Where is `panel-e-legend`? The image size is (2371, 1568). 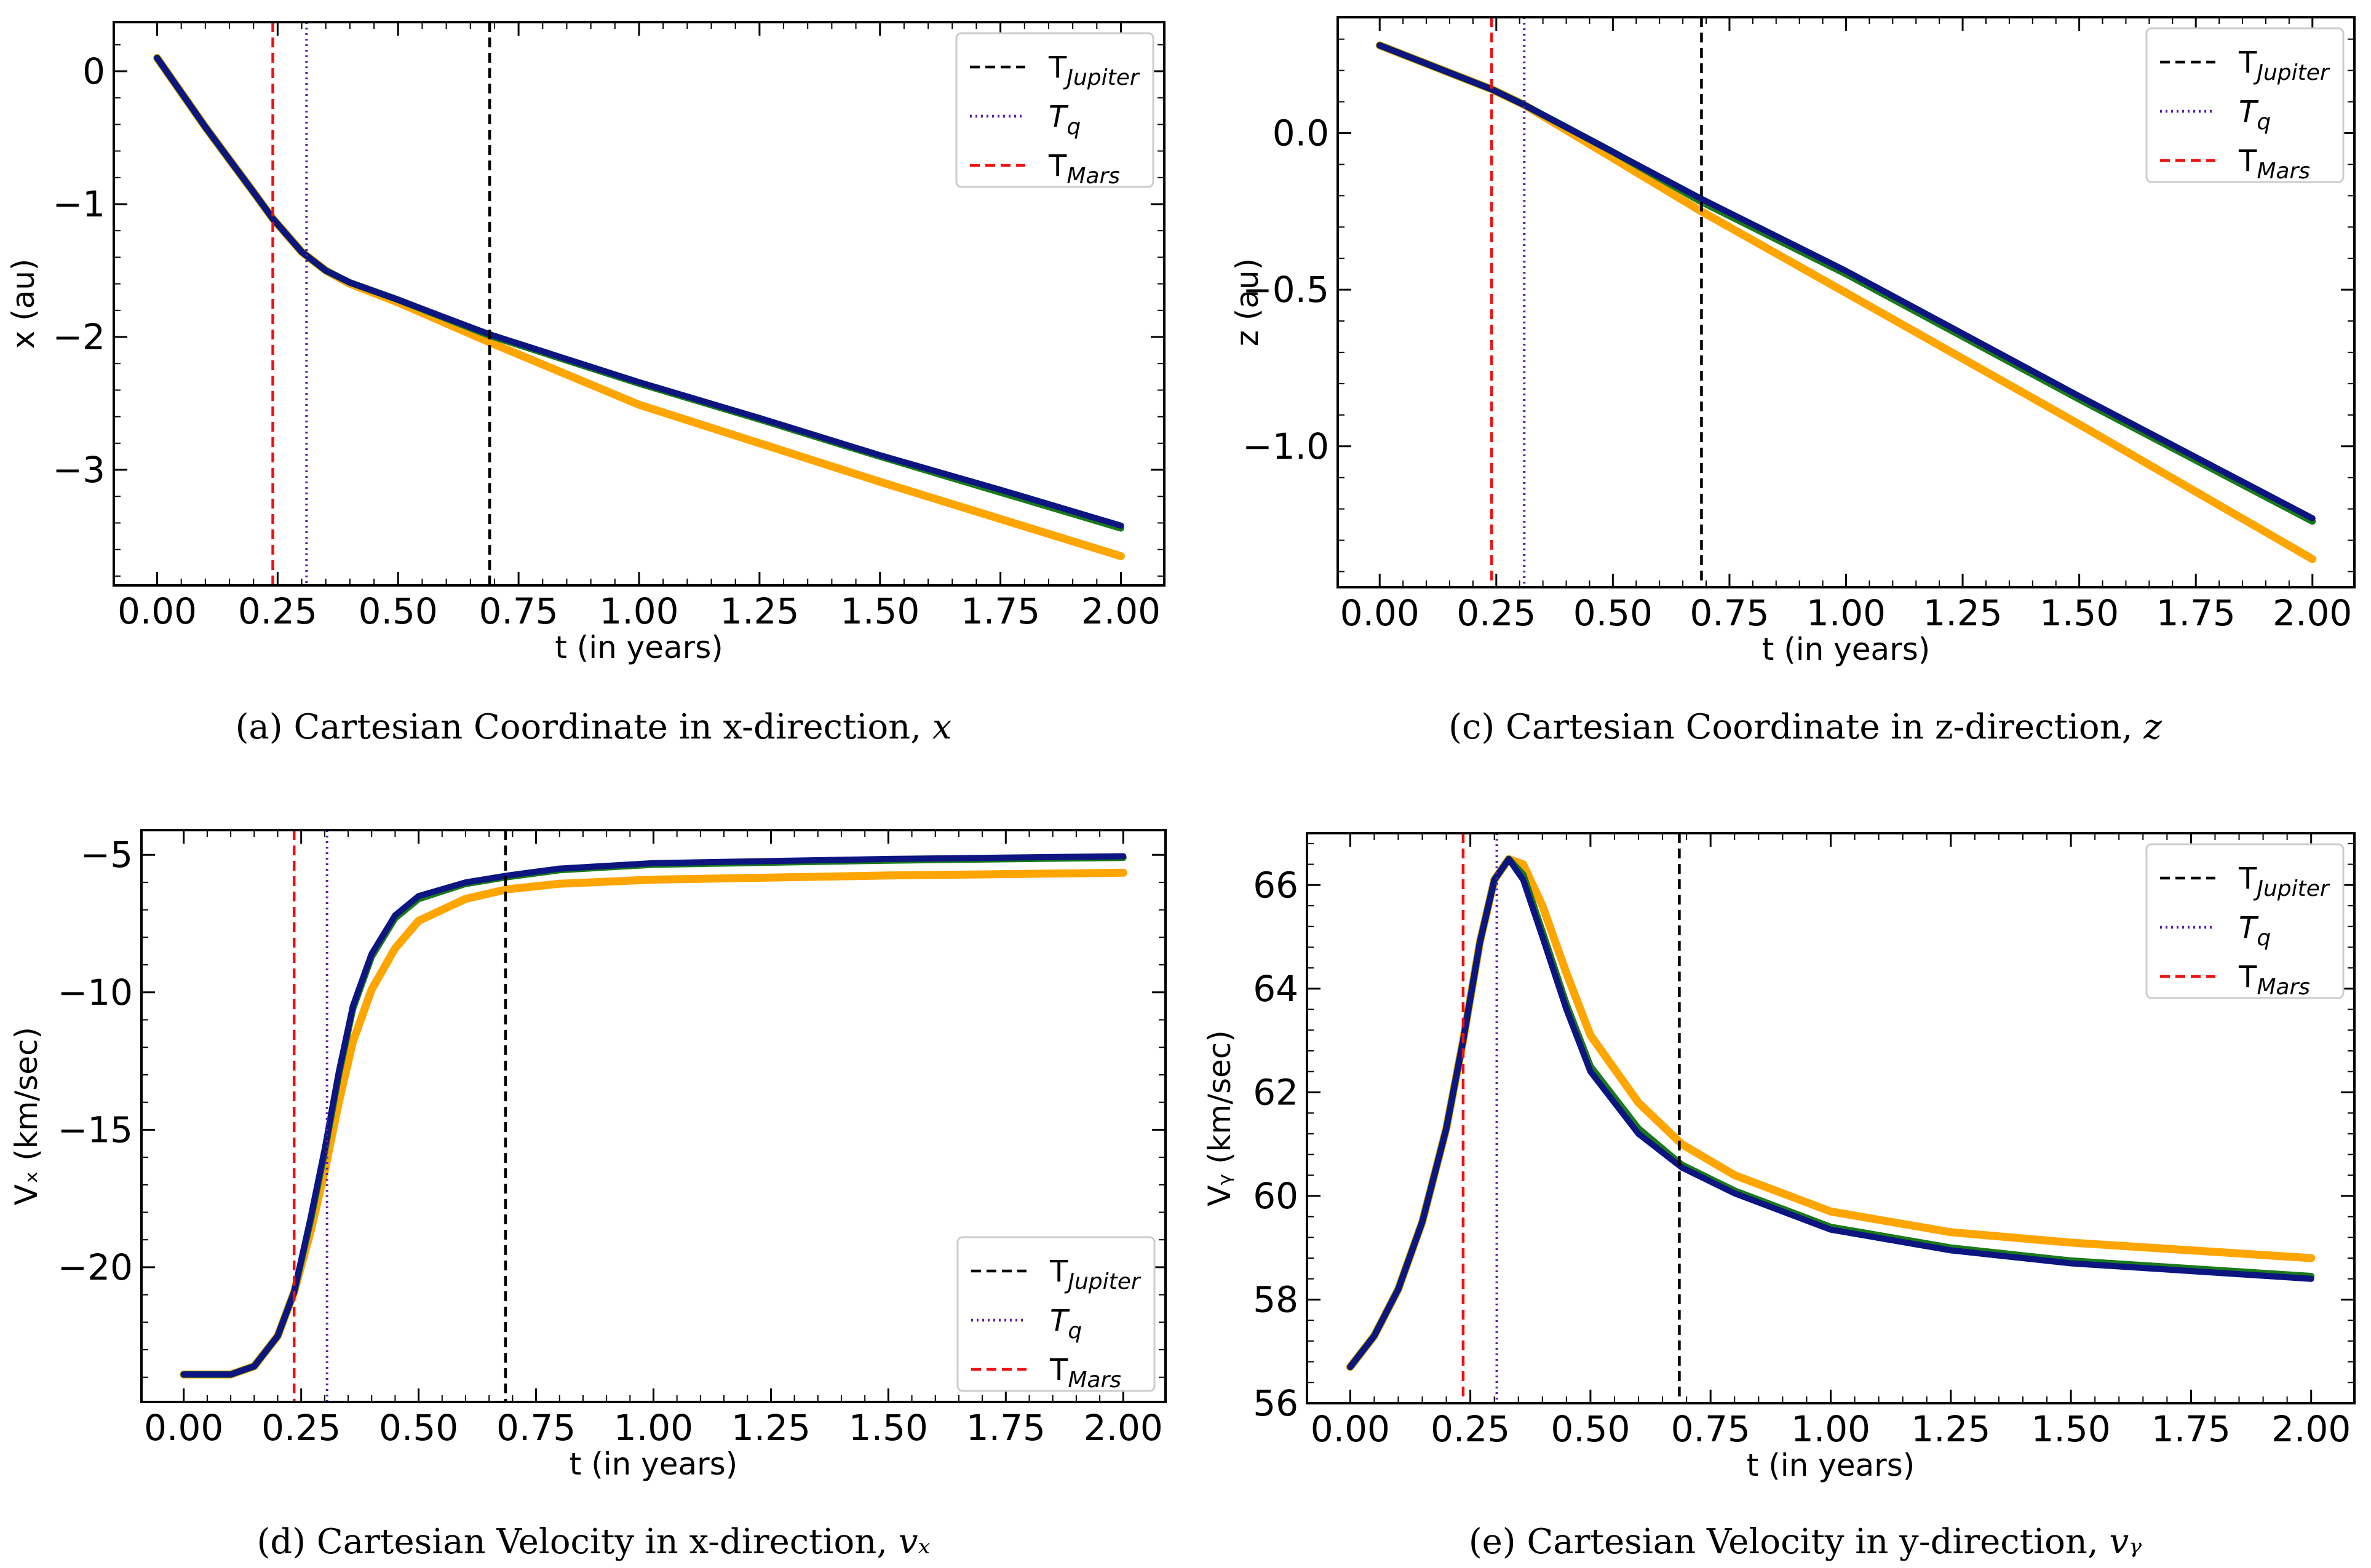
panel-e-legend is located at coordinates (2245, 921).